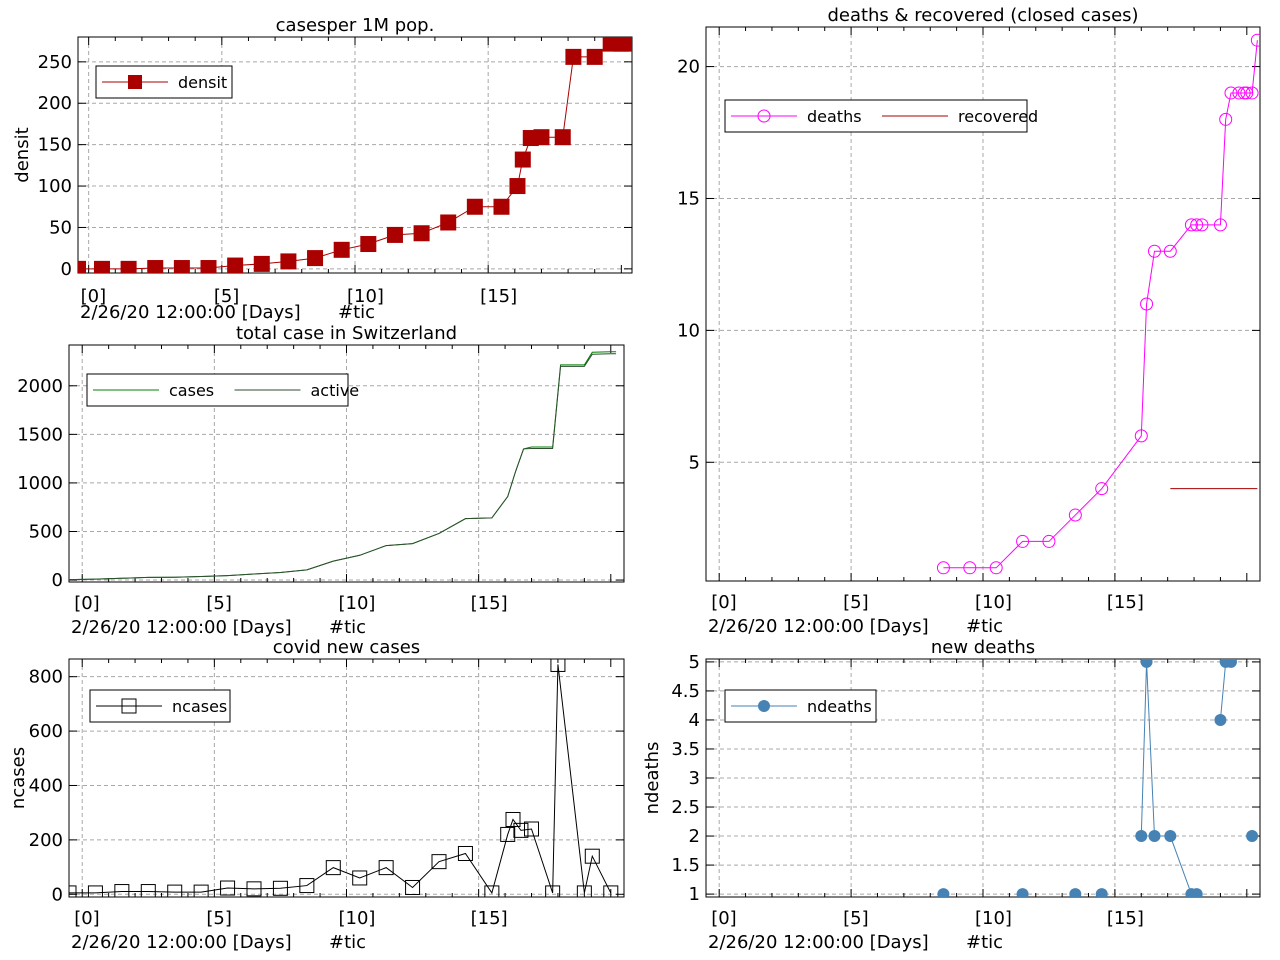 The image size is (1280, 960). What do you see at coordinates (199, 706) in the screenshot?
I see `legend-label: ncases` at bounding box center [199, 706].